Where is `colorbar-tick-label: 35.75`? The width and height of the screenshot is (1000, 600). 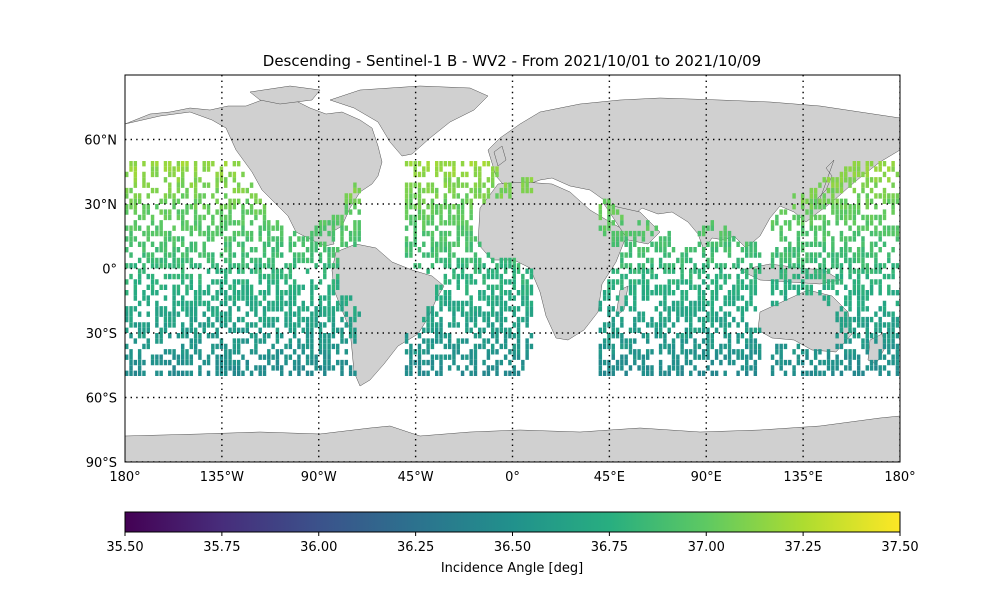 colorbar-tick-label: 35.75 is located at coordinates (221, 547).